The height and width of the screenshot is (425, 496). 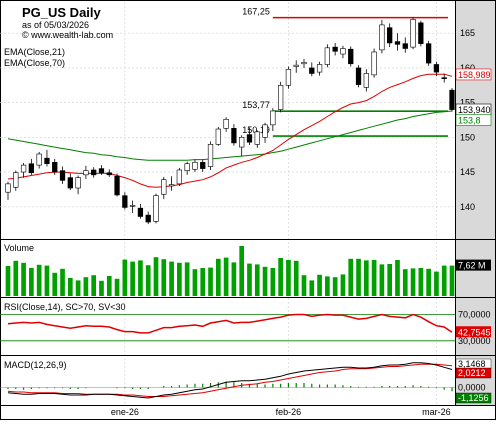 What do you see at coordinates (19, 248) in the screenshot?
I see `volume-title: Volume` at bounding box center [19, 248].